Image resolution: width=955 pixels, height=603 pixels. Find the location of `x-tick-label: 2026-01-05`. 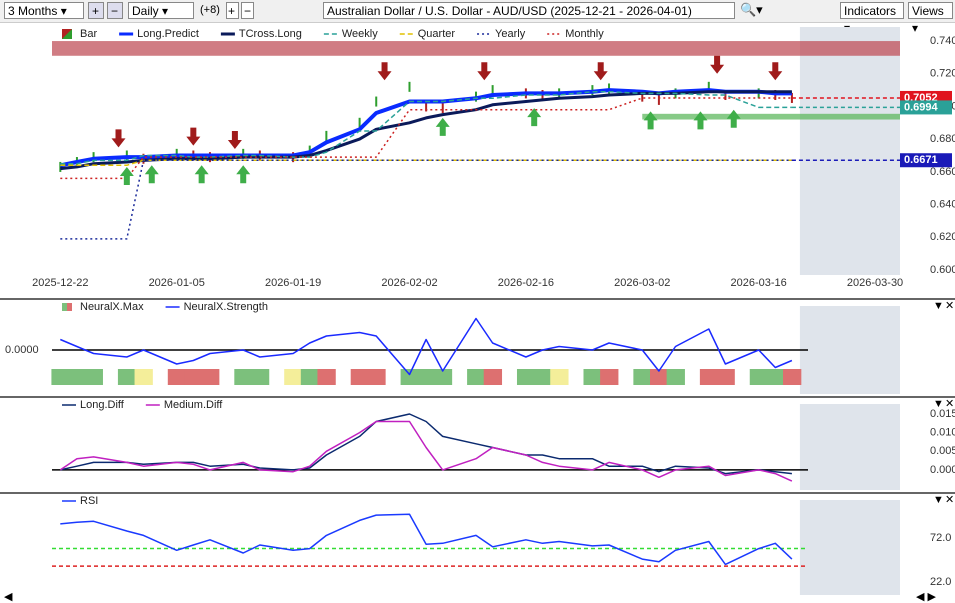

x-tick-label: 2026-01-05 is located at coordinates (177, 283).